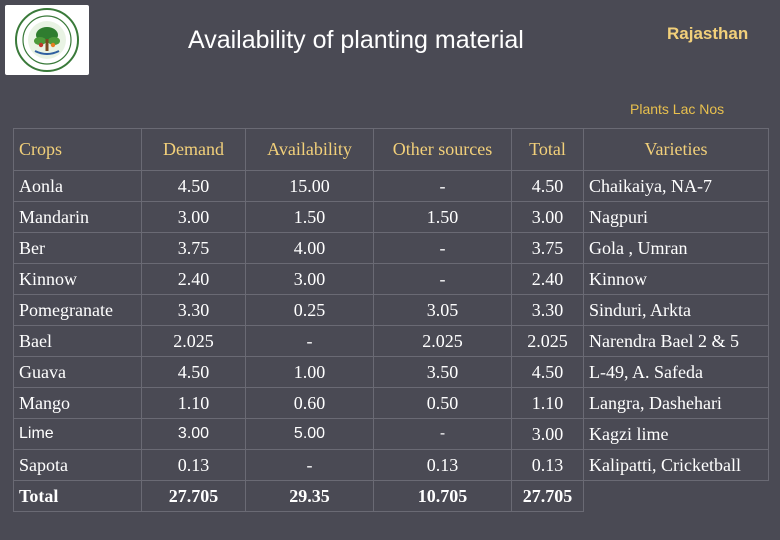 This screenshot has height=540, width=780. I want to click on varieties-cell: Gola , Umran, so click(676, 248).